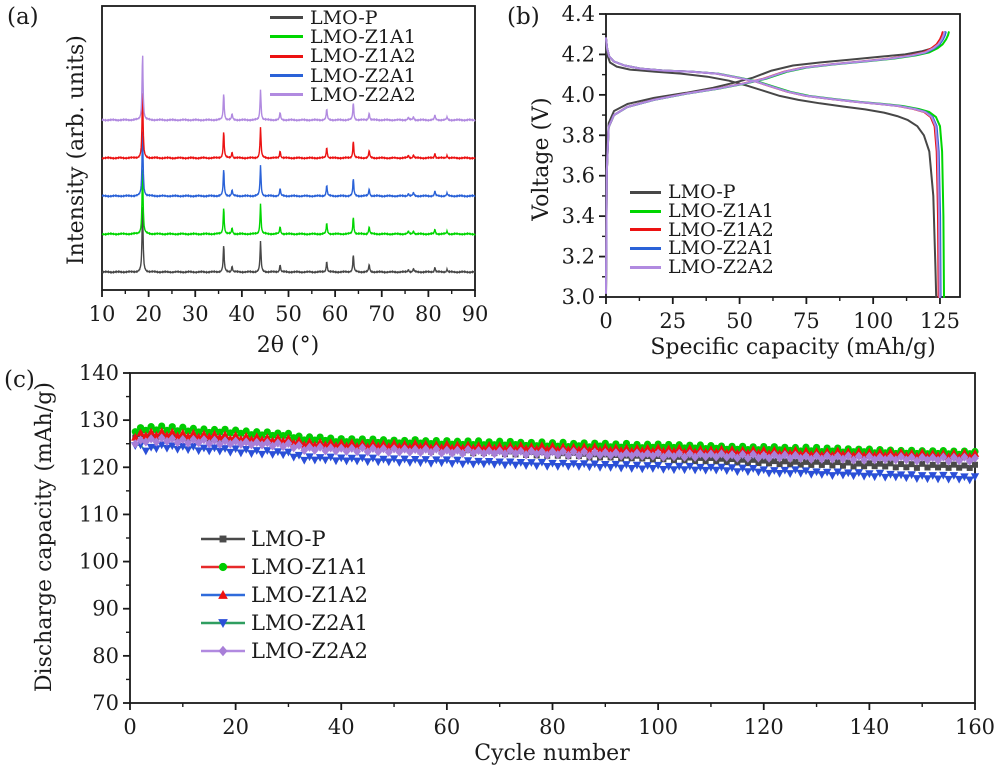 This screenshot has height=771, width=997. I want to click on svg-text: 3.8, so click(578, 135).